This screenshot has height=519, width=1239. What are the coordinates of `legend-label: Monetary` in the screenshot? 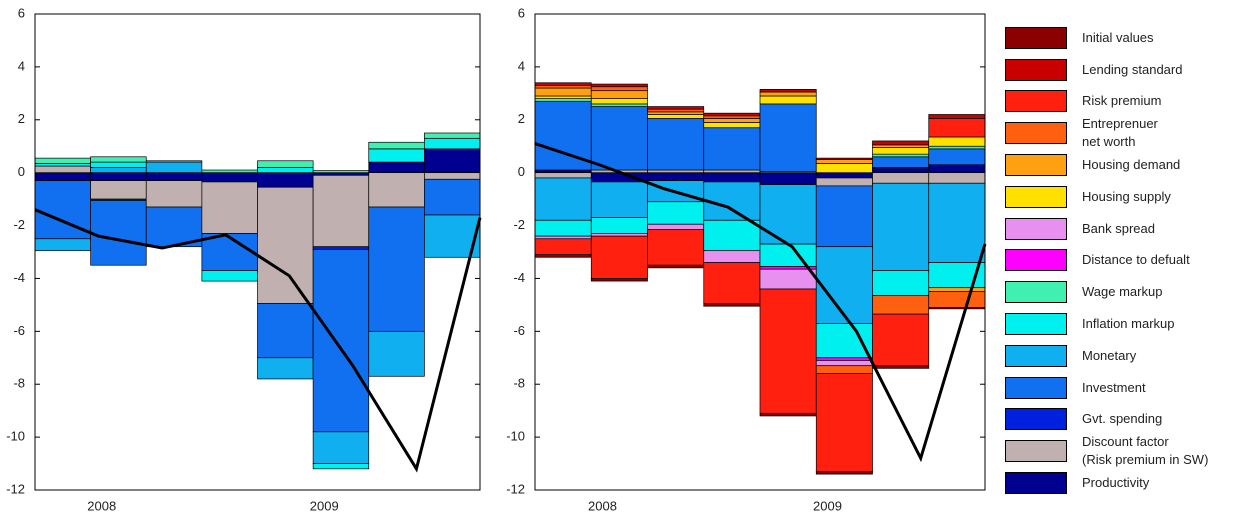 It's located at (1109, 355).